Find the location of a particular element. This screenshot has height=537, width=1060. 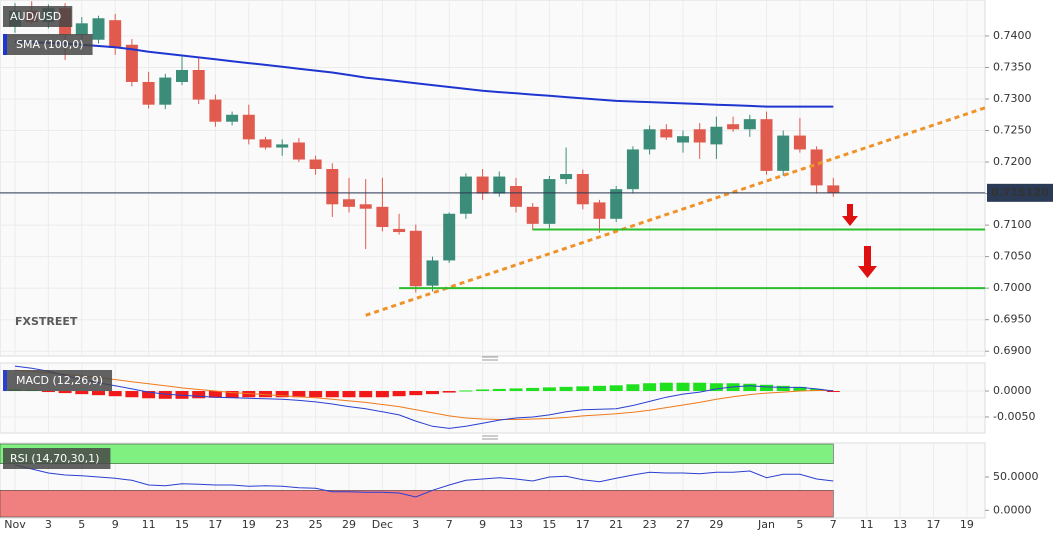

y-tick-label: 0.6950 is located at coordinates (1012, 319).